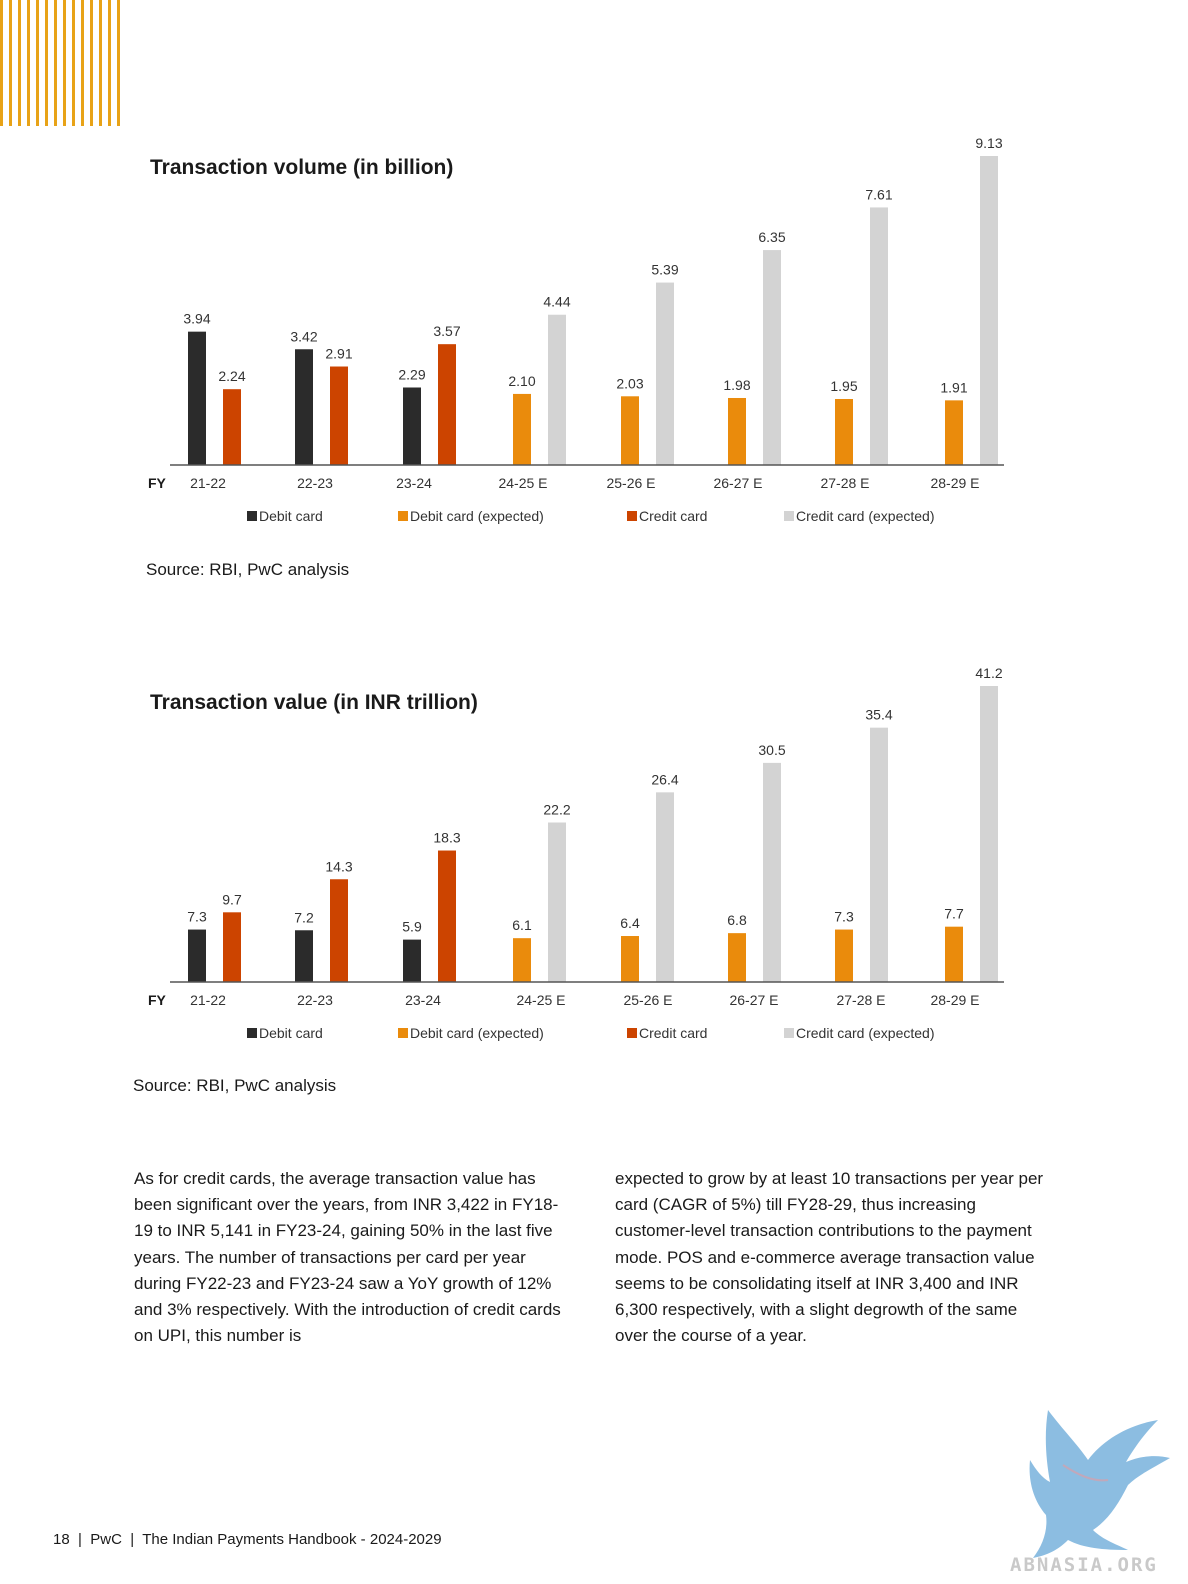 The width and height of the screenshot is (1188, 1584). What do you see at coordinates (63, 63) in the screenshot?
I see `decorative-stripes` at bounding box center [63, 63].